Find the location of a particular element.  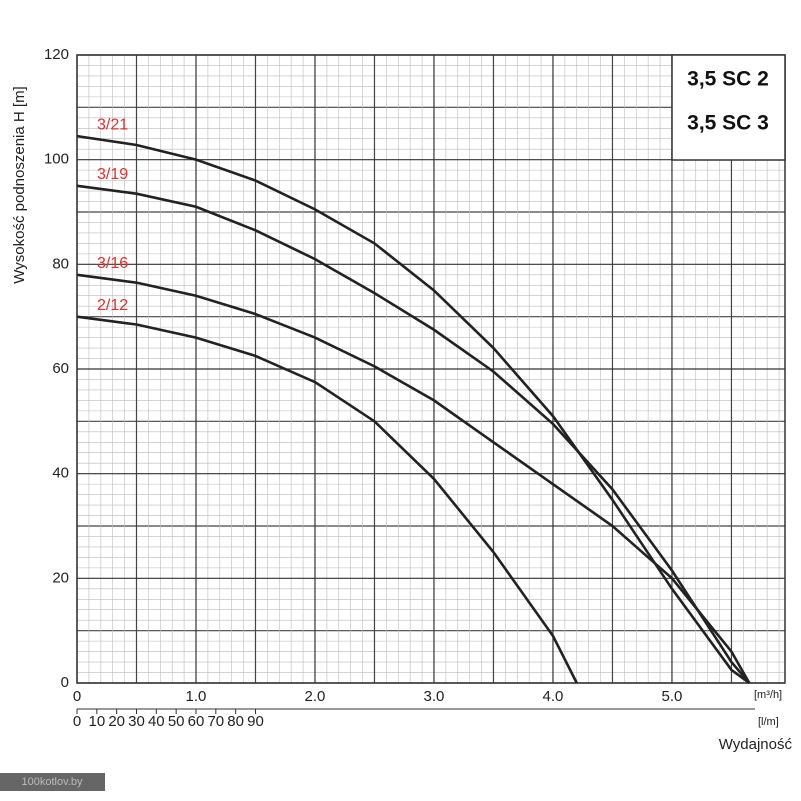

x2-tick-label: 70 is located at coordinates (215, 721).